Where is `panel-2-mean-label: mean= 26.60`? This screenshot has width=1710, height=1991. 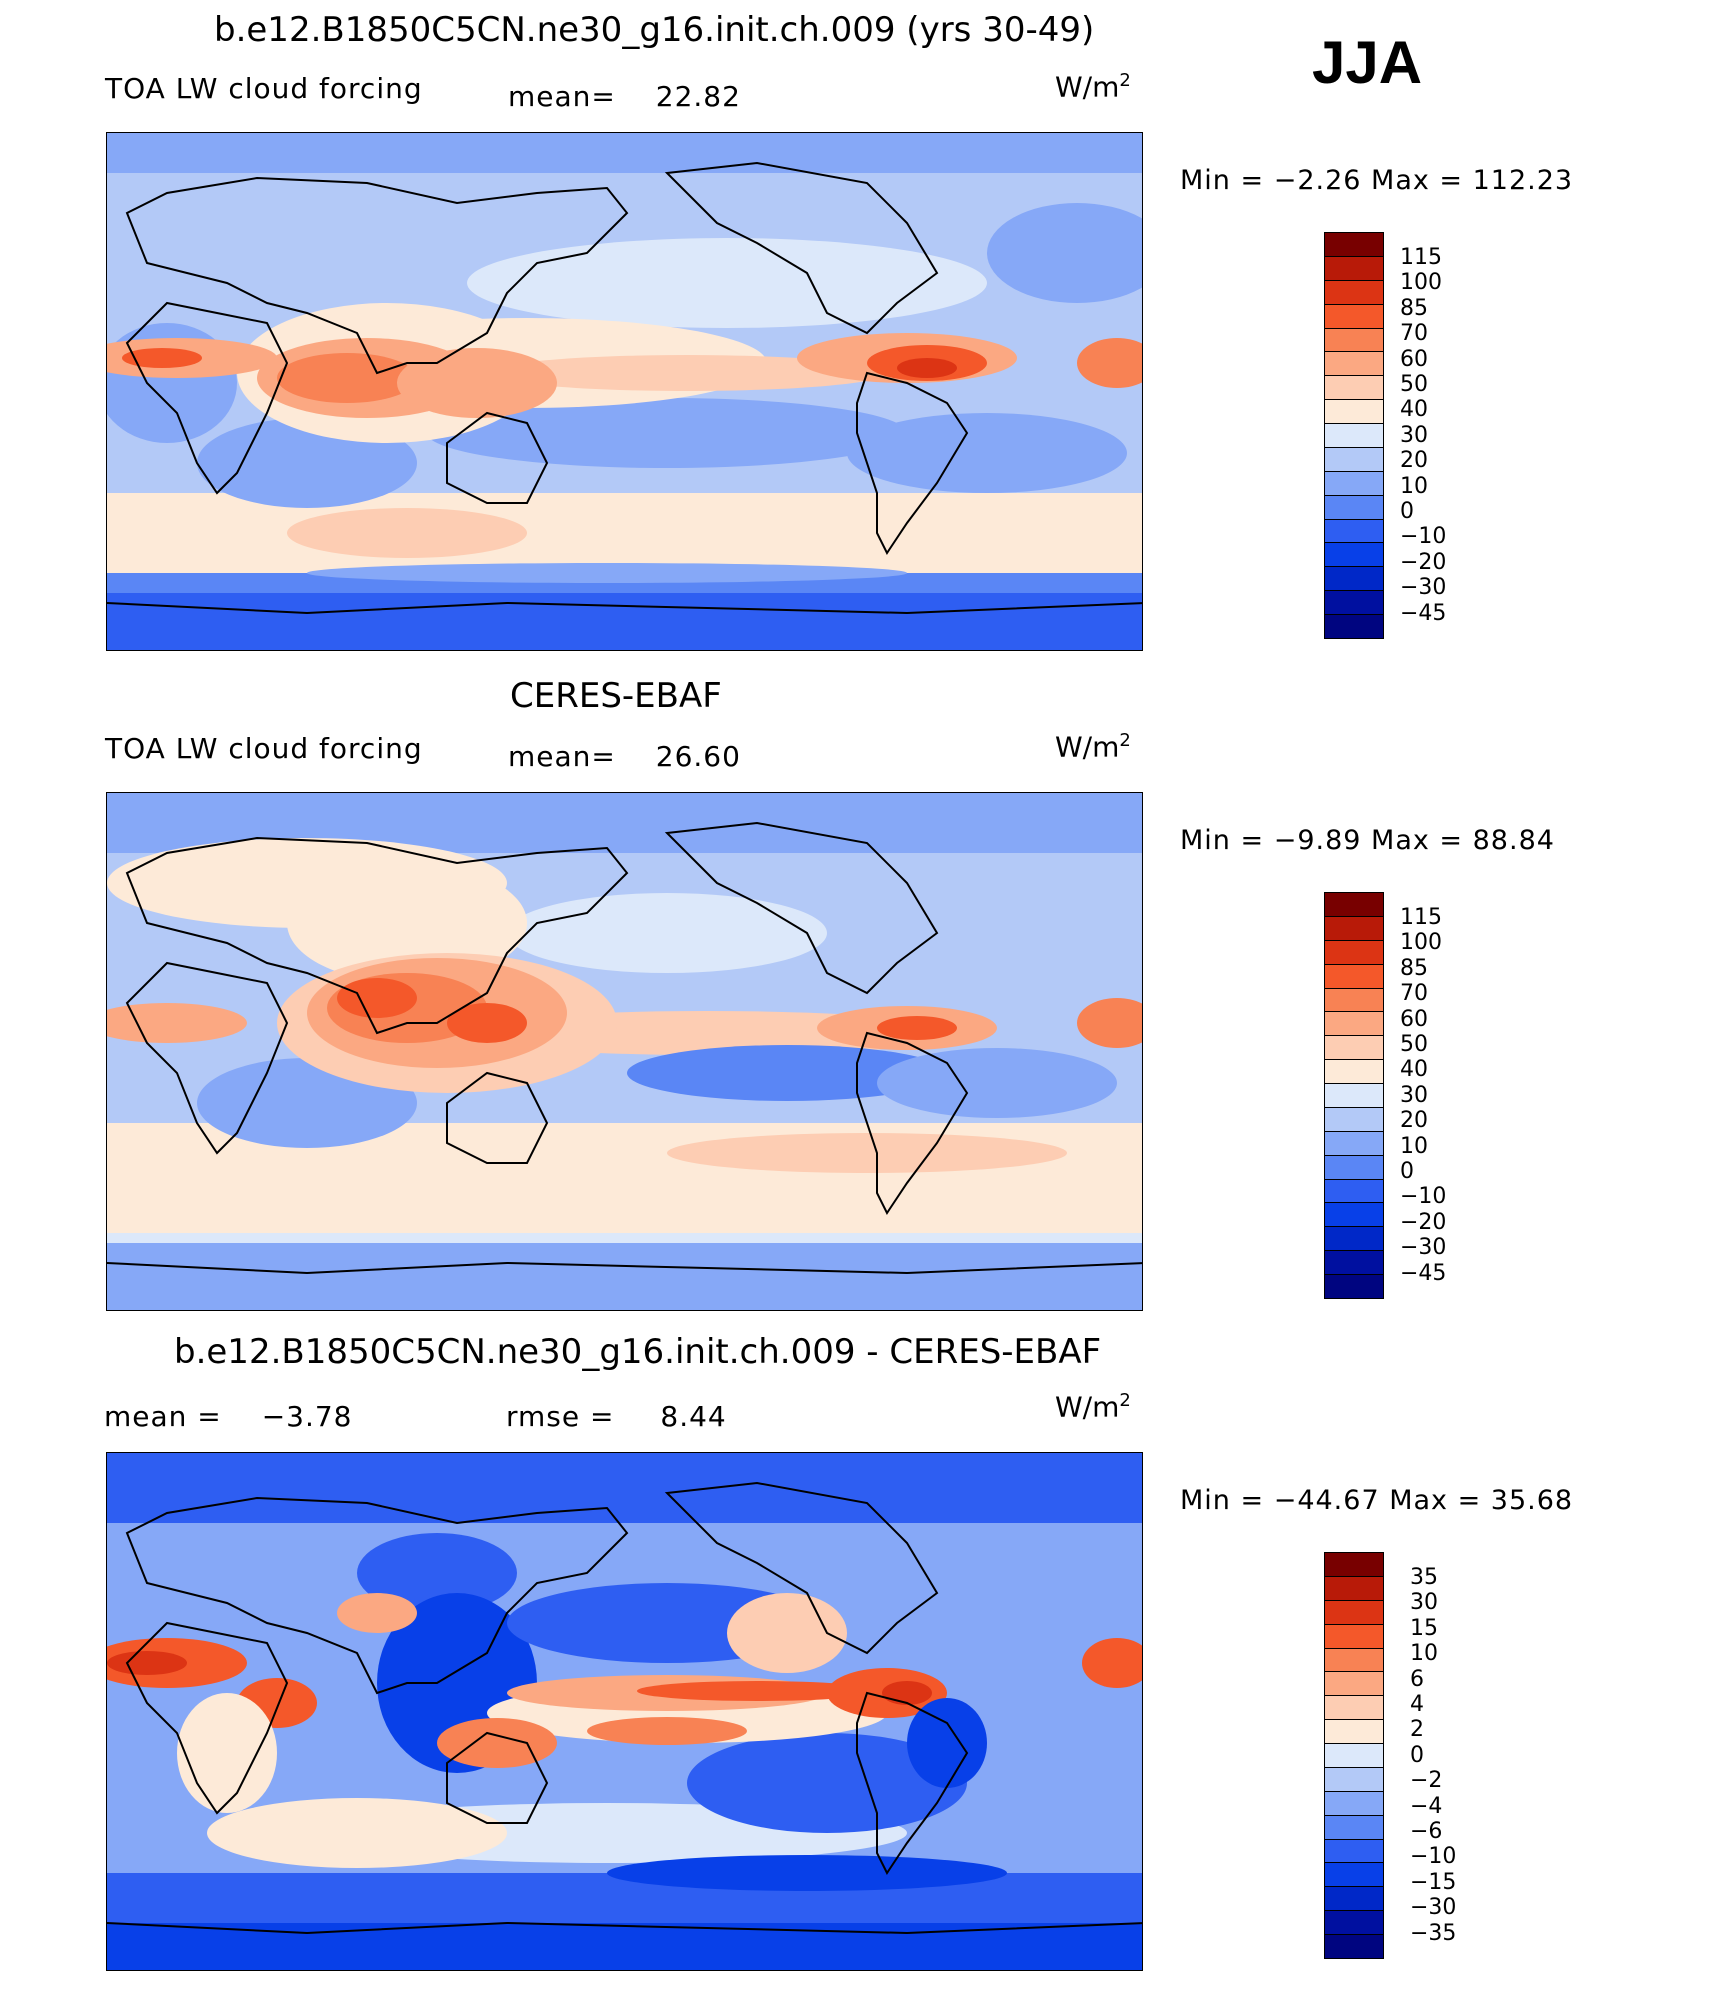 panel-2-mean-label: mean= 26.60 is located at coordinates (624, 756).